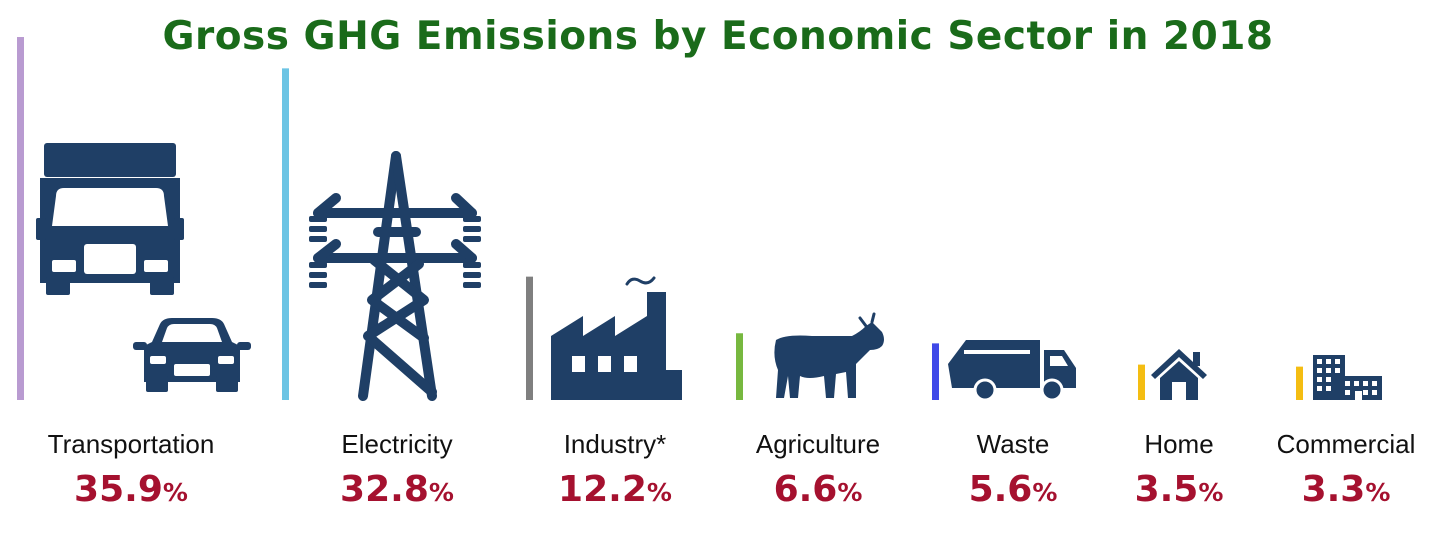 The image size is (1436, 540). What do you see at coordinates (935, 371) in the screenshot?
I see `bar-waste` at bounding box center [935, 371].